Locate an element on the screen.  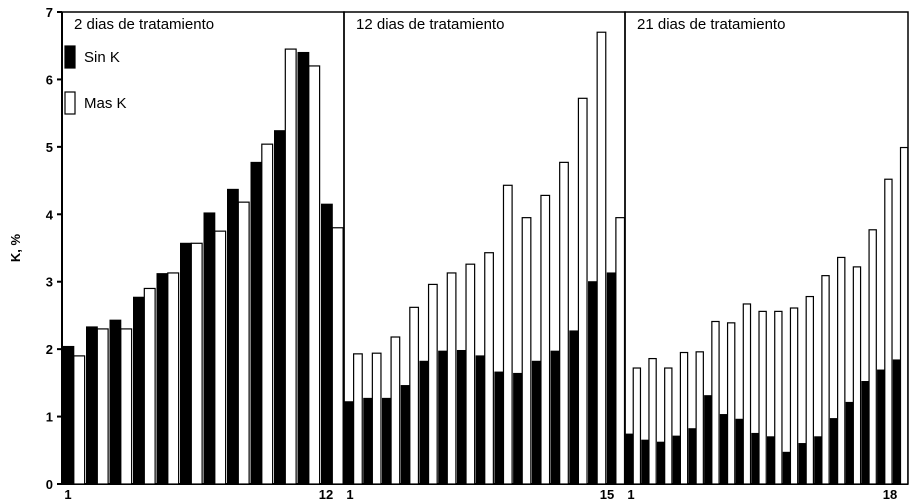
y-tick-label: 2 is located at coordinates (49, 349).